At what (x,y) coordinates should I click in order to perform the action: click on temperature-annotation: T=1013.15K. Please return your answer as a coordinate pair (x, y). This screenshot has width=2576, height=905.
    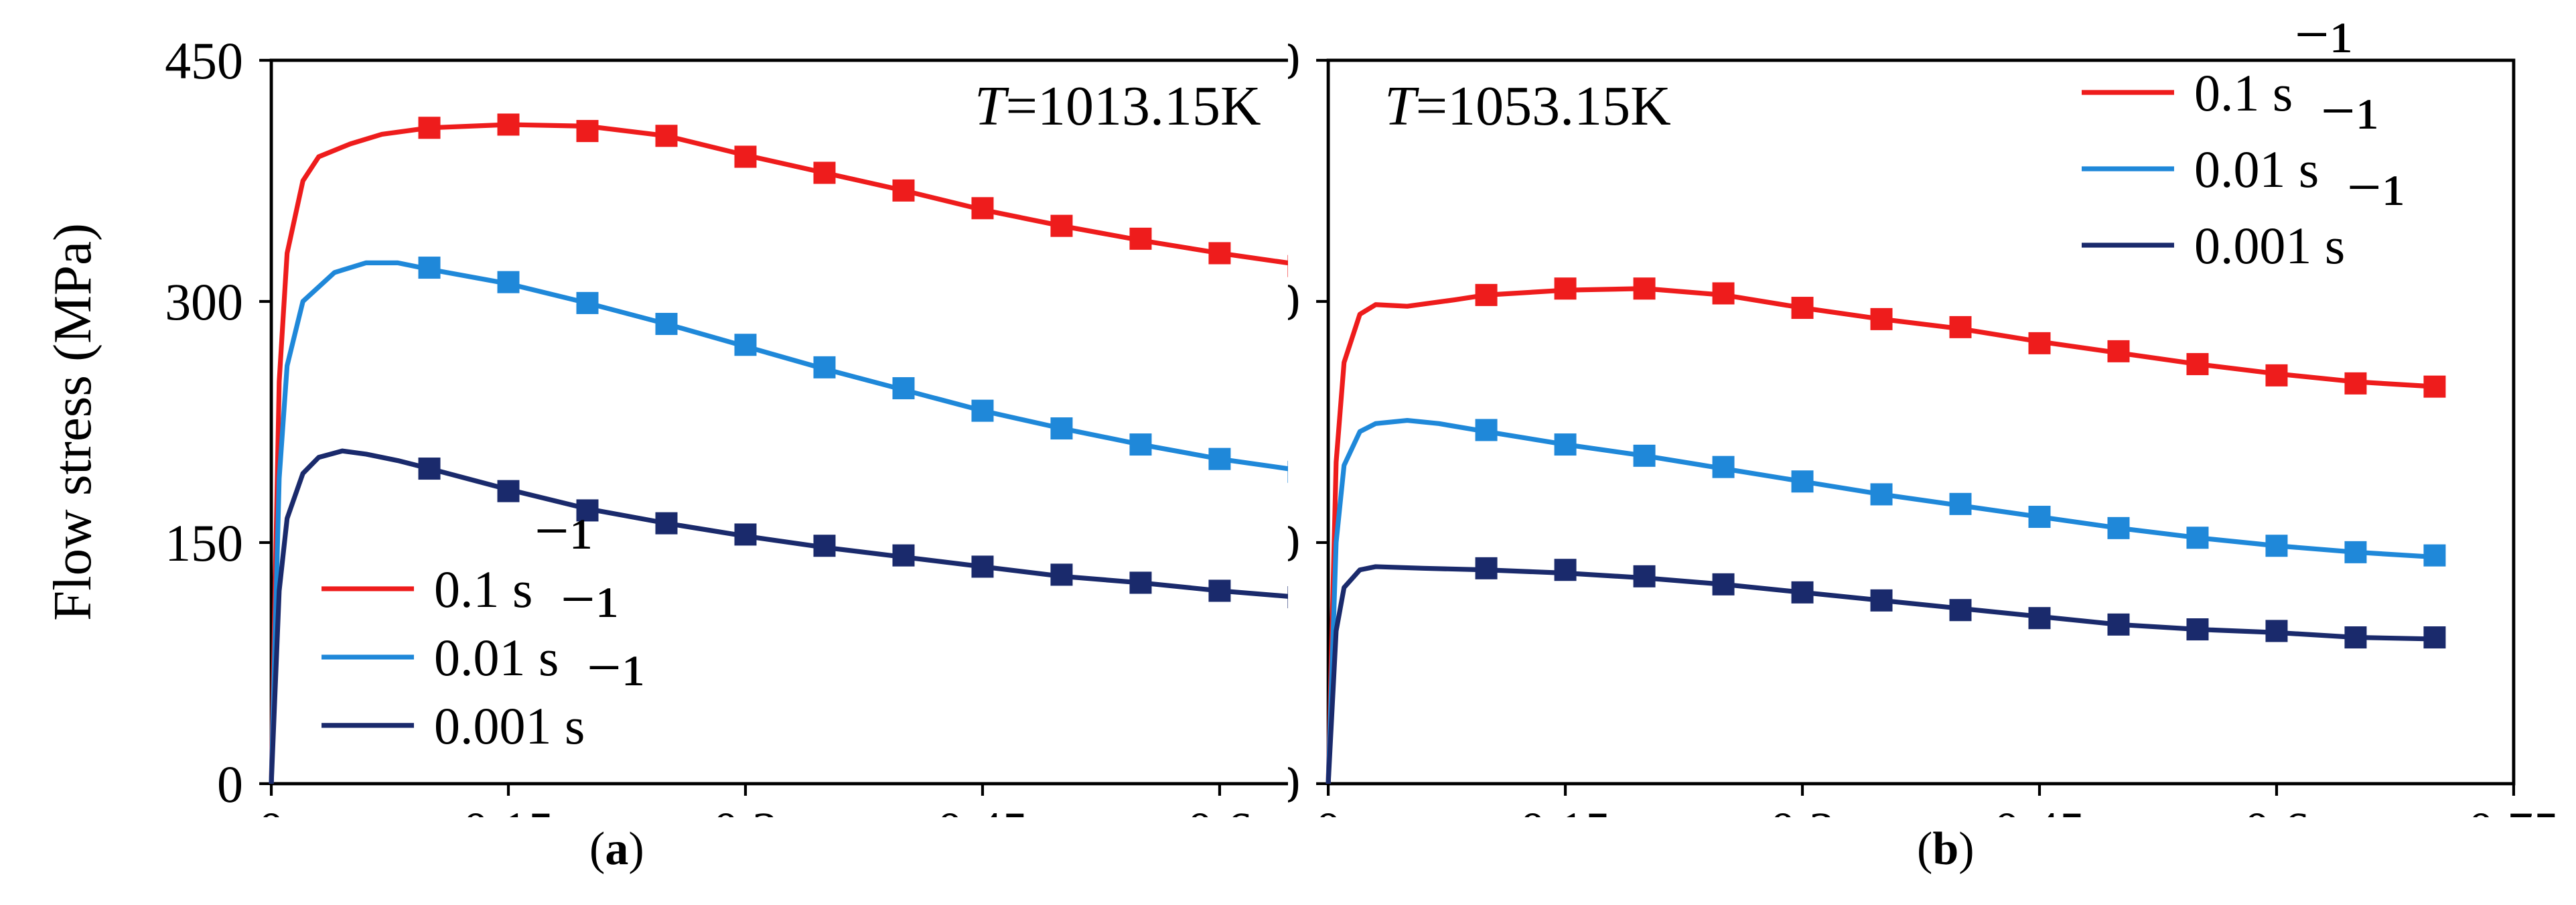
    Looking at the image, I should click on (1118, 106).